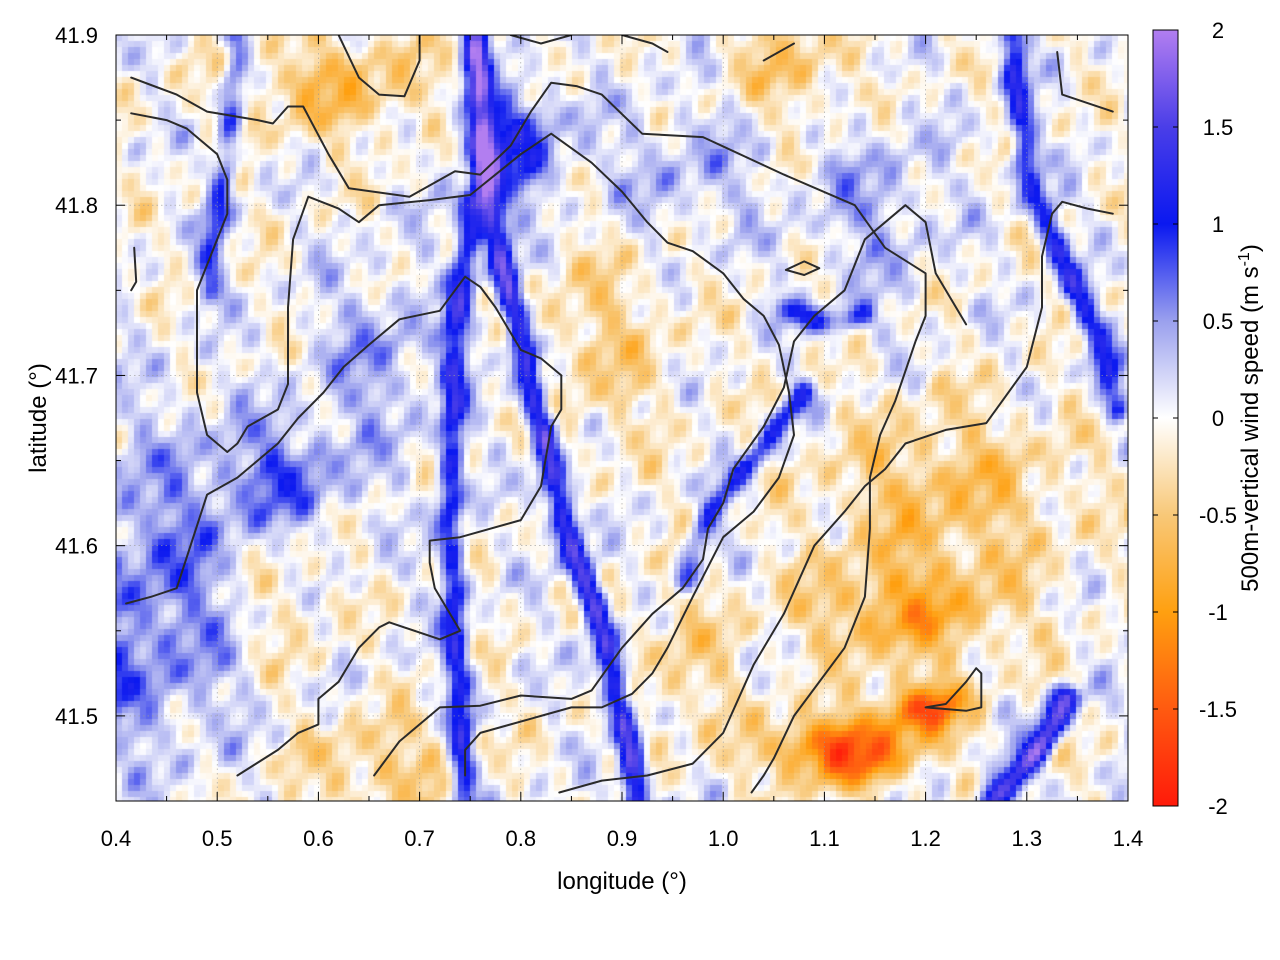  Describe the element at coordinates (419, 838) in the screenshot. I see `x-tick-label: 0.7` at that location.